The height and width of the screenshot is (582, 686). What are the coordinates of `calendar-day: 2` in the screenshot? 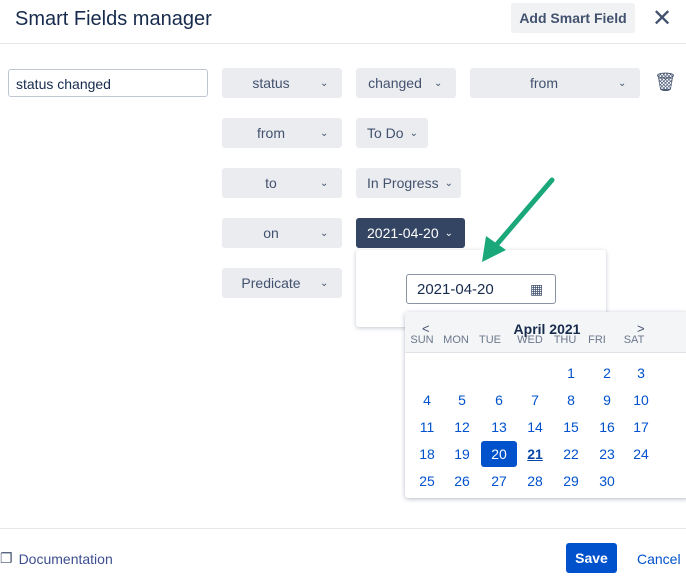 It's located at (607, 373).